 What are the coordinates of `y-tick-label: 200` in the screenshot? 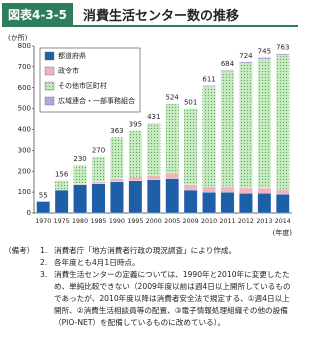 It's located at (24, 171).